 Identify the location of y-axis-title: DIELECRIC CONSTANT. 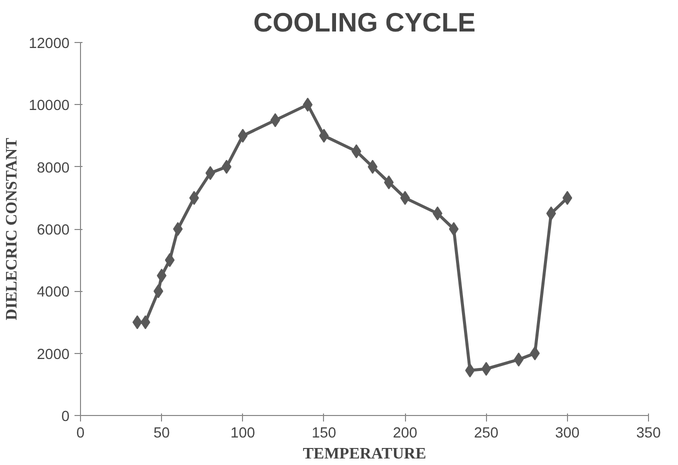
(12, 228).